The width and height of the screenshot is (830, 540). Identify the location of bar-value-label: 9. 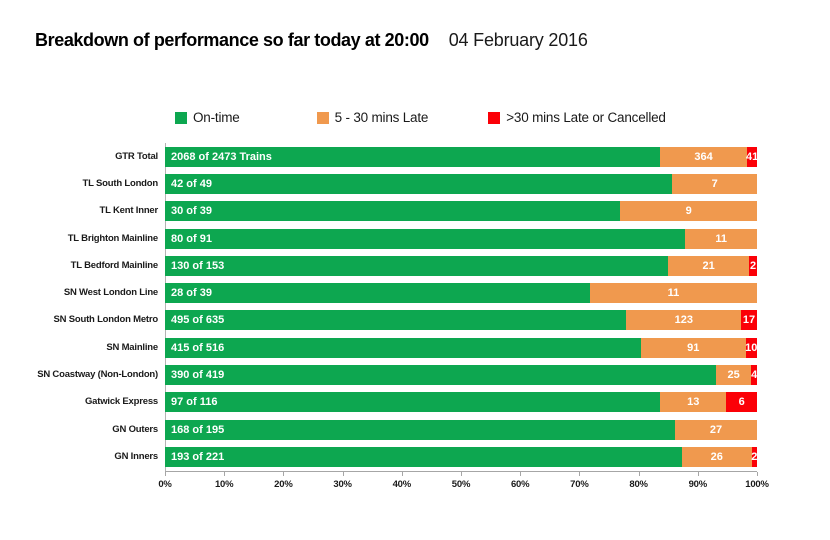
(688, 211).